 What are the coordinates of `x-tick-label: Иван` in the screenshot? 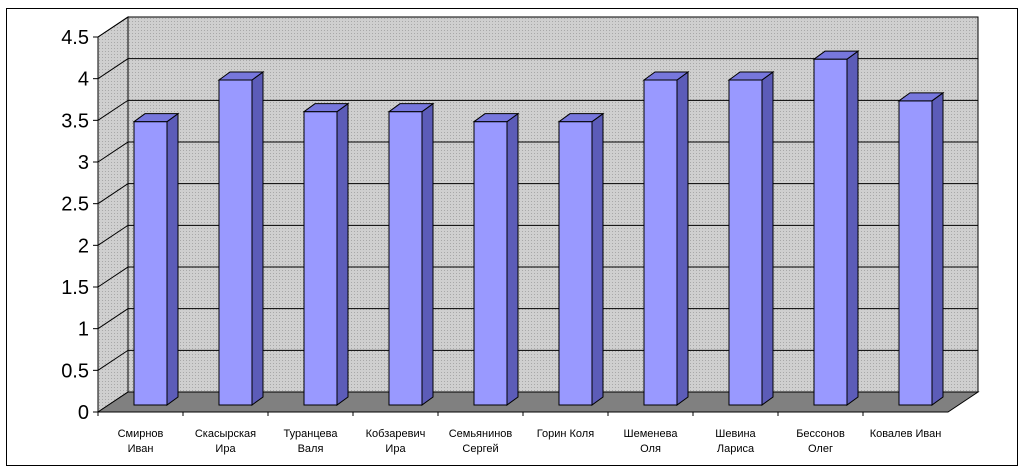 It's located at (141, 449).